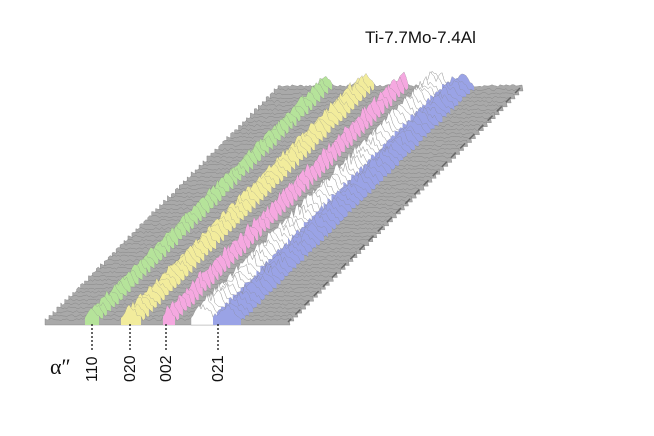 Image resolution: width=654 pixels, height=436 pixels. I want to click on peak-label-021: 021, so click(218, 368).